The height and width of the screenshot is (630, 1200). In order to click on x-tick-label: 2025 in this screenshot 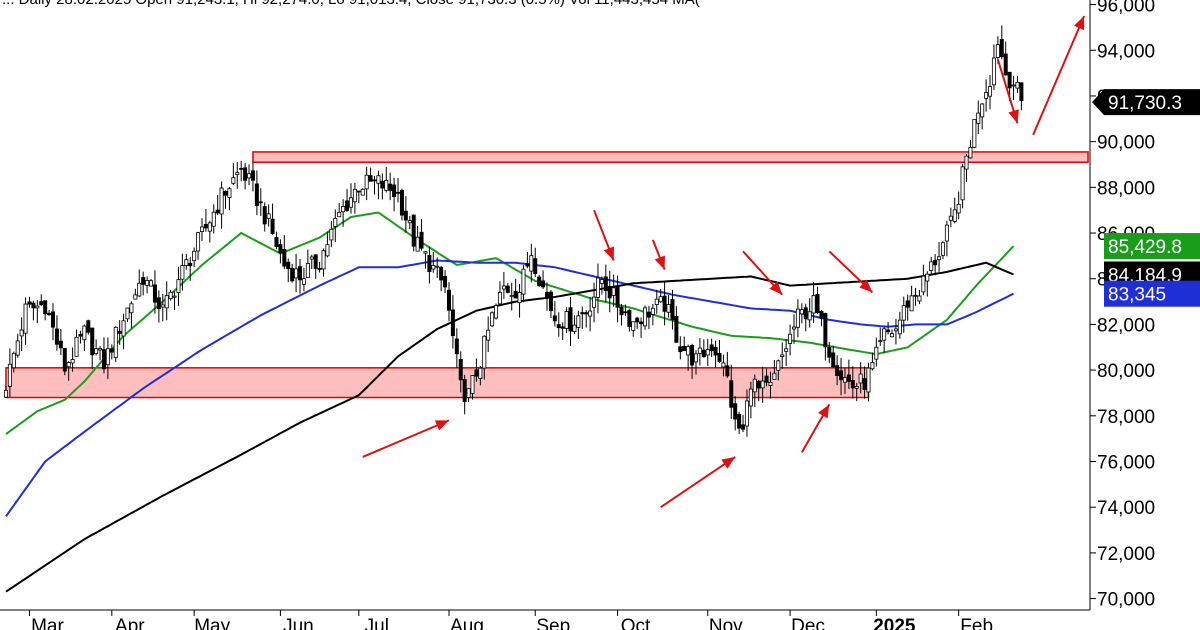, I will do `click(894, 623)`.